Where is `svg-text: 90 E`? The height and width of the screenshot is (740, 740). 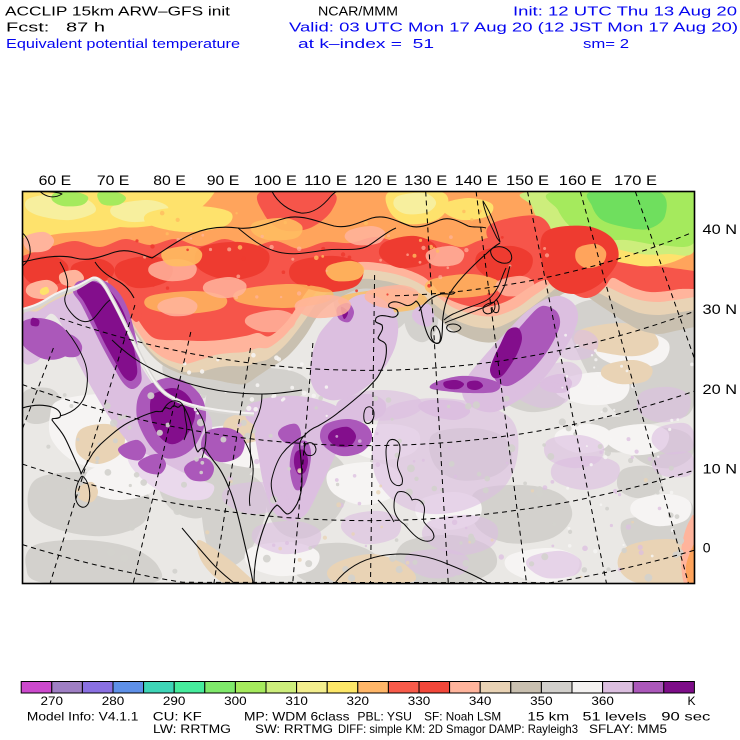
svg-text: 90 E is located at coordinates (223, 180).